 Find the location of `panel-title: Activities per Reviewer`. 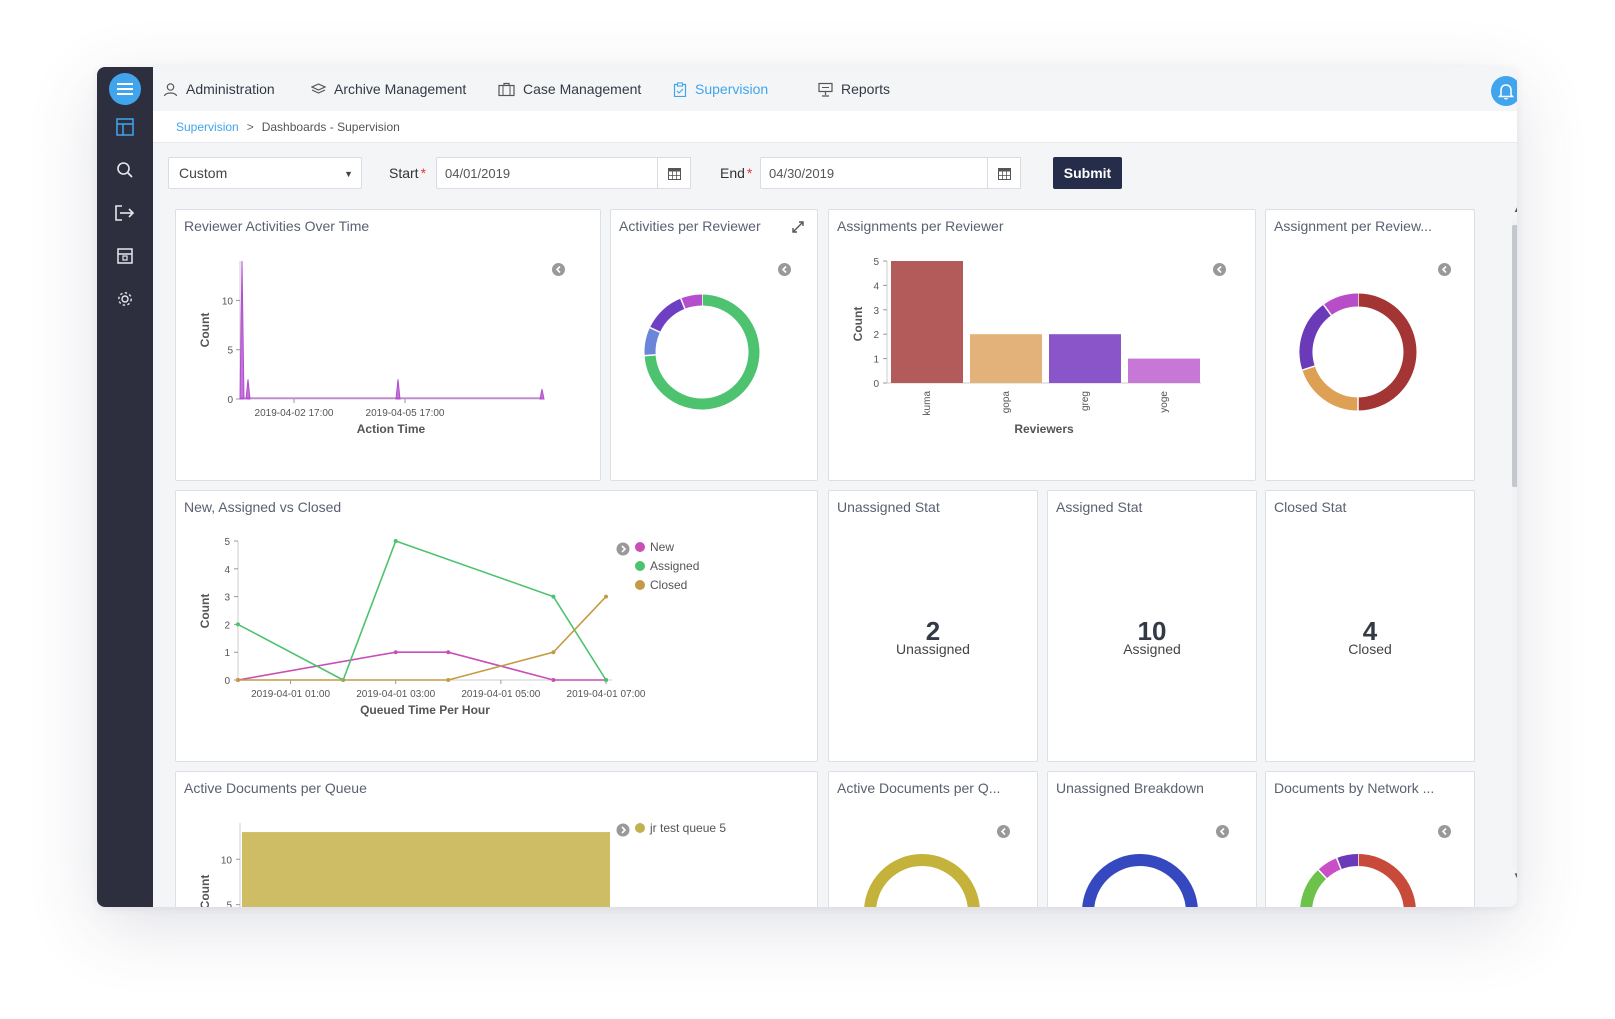

panel-title: Activities per Reviewer is located at coordinates (690, 226).